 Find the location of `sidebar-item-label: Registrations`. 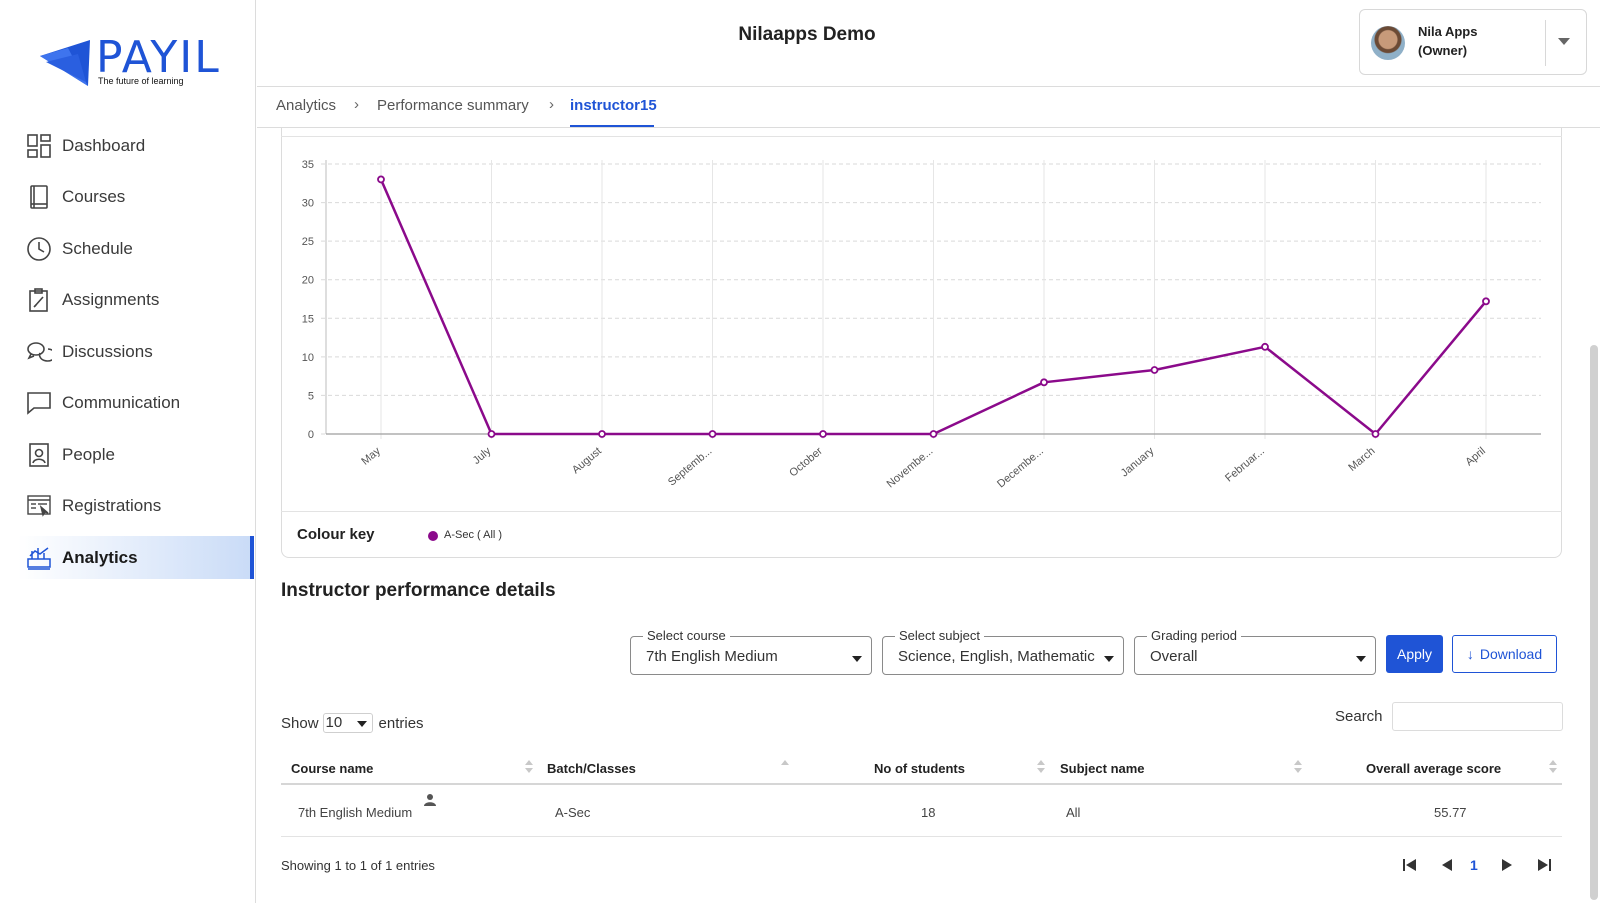

sidebar-item-label: Registrations is located at coordinates (112, 505).